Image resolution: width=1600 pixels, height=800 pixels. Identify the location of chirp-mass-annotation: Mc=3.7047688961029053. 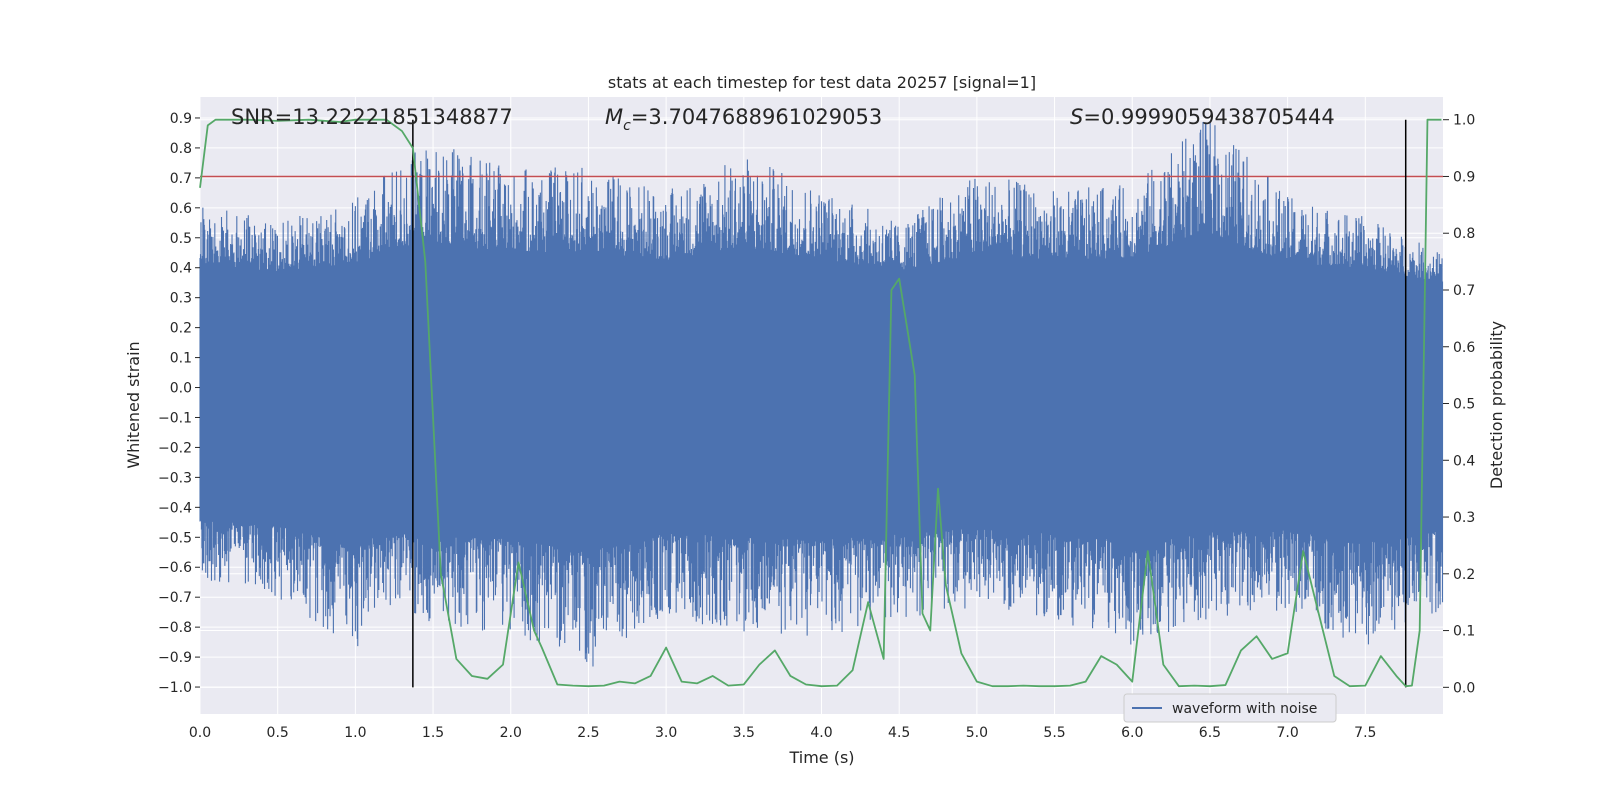
(743, 119).